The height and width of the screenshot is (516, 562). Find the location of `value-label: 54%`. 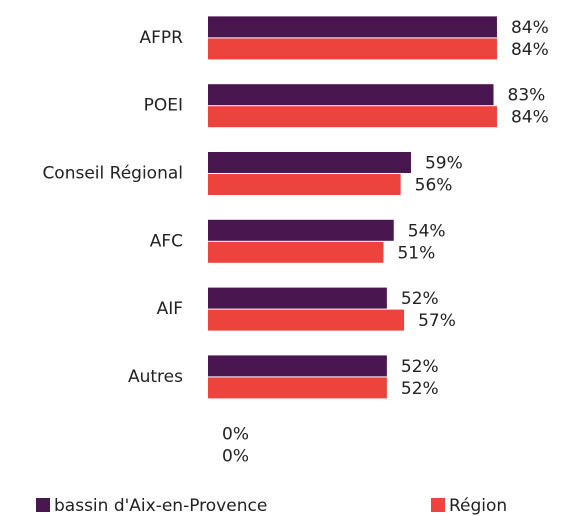

value-label: 54% is located at coordinates (427, 231).